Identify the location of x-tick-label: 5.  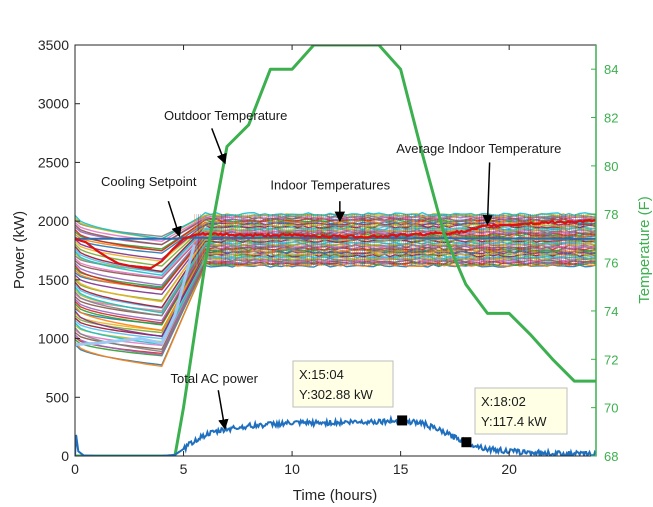
(184, 469).